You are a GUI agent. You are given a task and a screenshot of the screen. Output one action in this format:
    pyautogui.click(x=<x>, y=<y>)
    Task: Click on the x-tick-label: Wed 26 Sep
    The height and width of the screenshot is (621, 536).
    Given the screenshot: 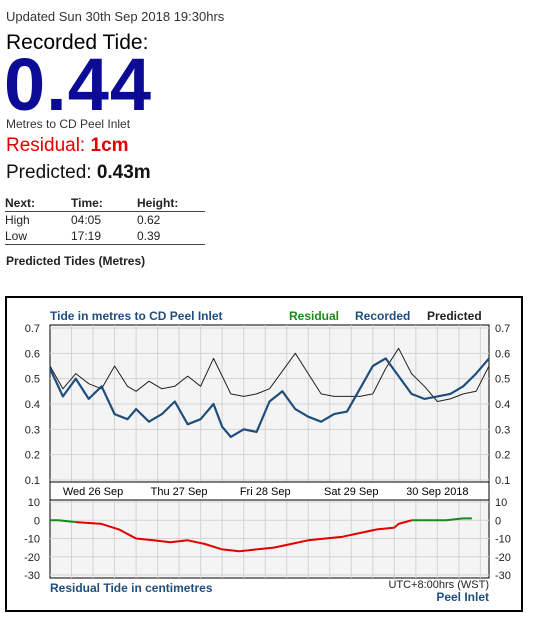 What is the action you would take?
    pyautogui.click(x=93, y=492)
    